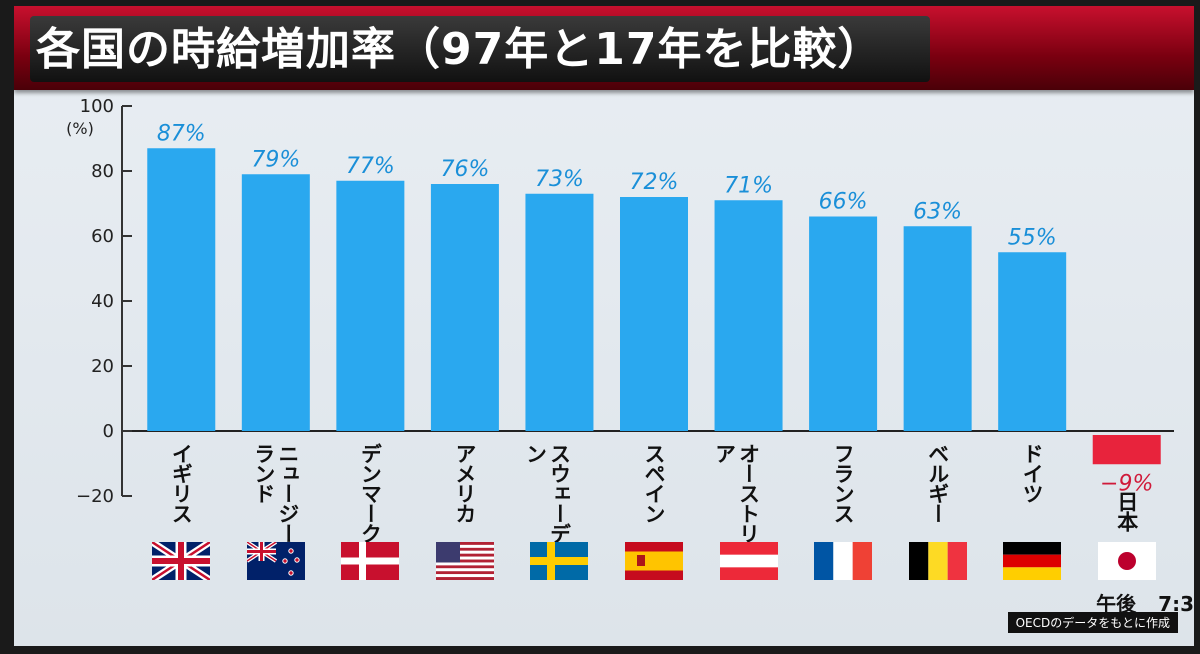 Image resolution: width=1200 pixels, height=654 pixels. What do you see at coordinates (654, 561) in the screenshot?
I see `spain-flag-icon` at bounding box center [654, 561].